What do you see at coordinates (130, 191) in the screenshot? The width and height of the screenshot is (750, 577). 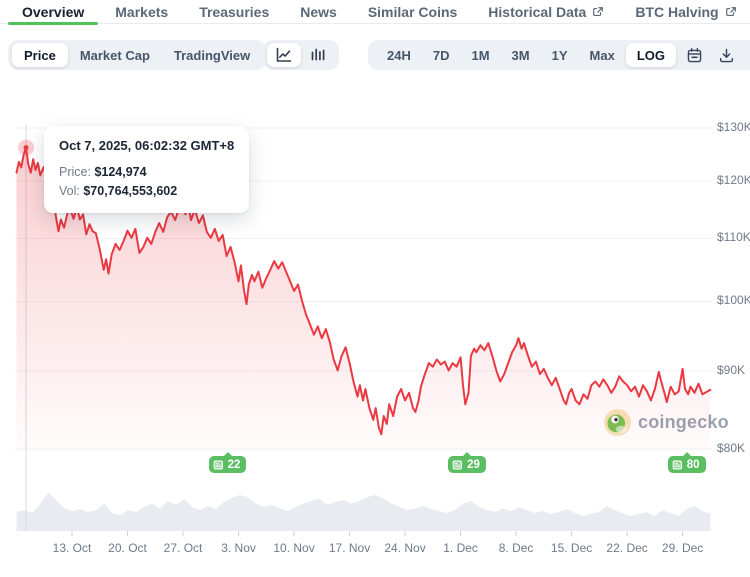 I see `tooltip-vol-value: $70,764,553,602` at bounding box center [130, 191].